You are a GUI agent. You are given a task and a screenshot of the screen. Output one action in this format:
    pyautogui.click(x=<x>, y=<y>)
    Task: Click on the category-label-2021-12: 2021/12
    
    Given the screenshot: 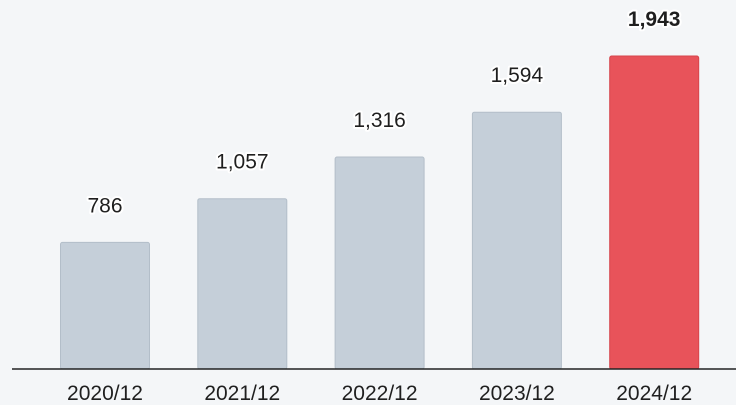 What is the action you would take?
    pyautogui.click(x=242, y=393)
    